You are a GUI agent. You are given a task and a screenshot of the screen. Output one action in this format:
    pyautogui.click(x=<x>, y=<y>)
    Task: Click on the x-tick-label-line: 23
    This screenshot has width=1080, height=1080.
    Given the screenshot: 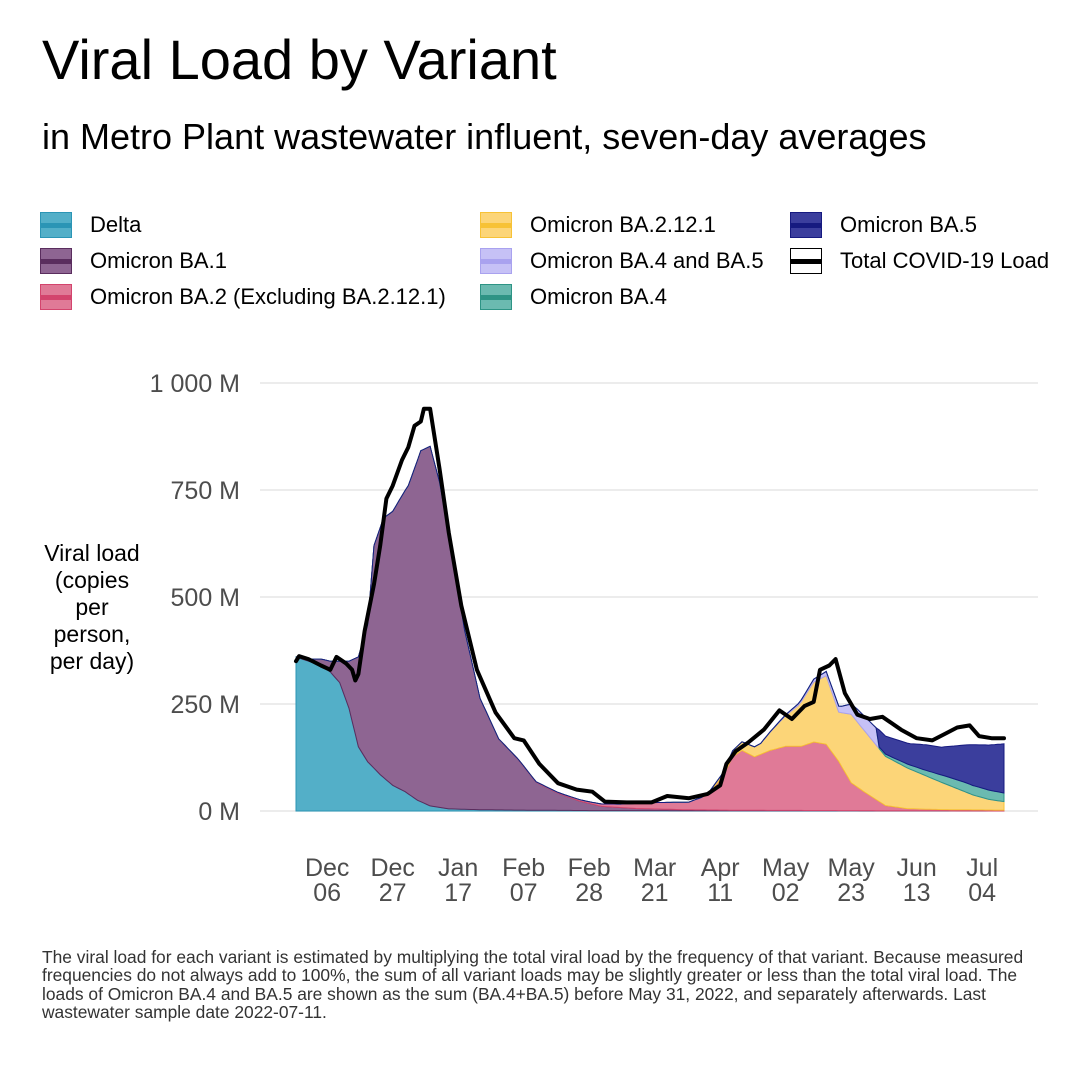 What is the action you would take?
    pyautogui.click(x=851, y=893)
    